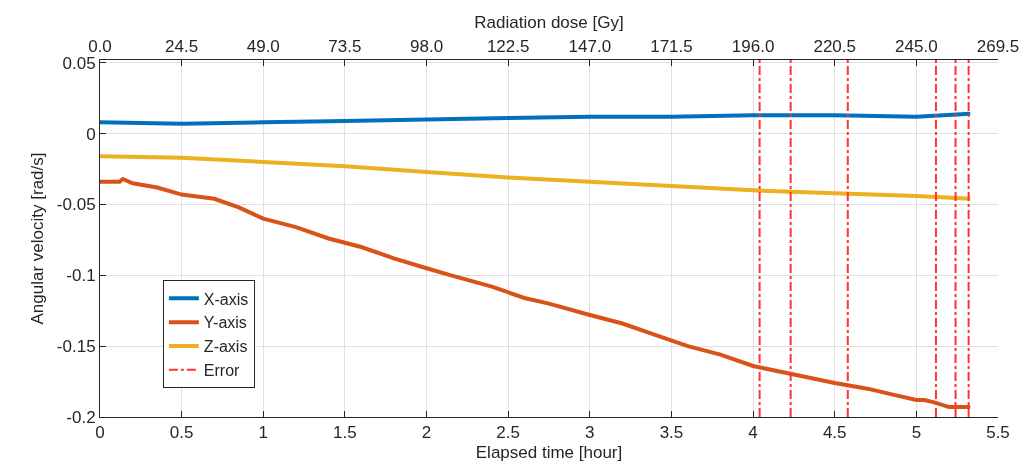  What do you see at coordinates (225, 323) in the screenshot?
I see `legend-label: Y-axis` at bounding box center [225, 323].